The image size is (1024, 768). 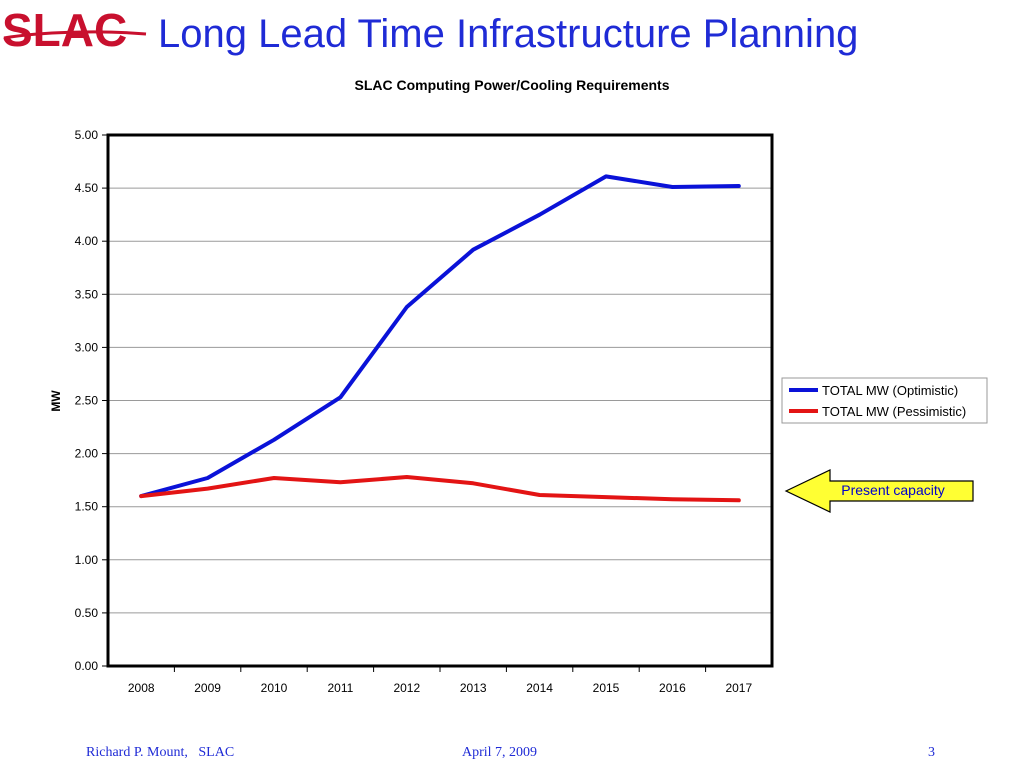 What do you see at coordinates (87, 560) in the screenshot?
I see `y-tick-label: 1.00` at bounding box center [87, 560].